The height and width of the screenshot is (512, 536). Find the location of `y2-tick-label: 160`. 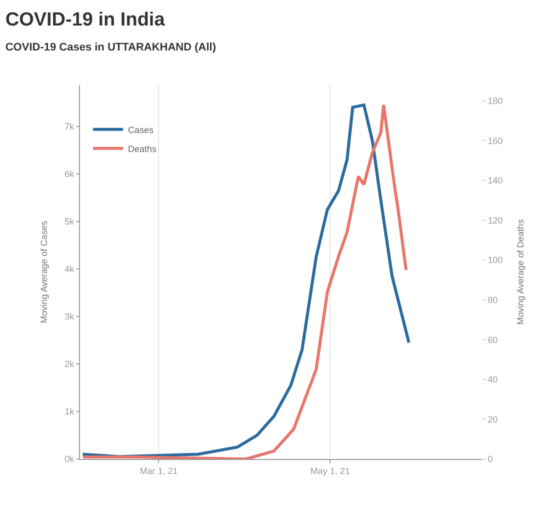

y2-tick-label: 160 is located at coordinates (495, 141).